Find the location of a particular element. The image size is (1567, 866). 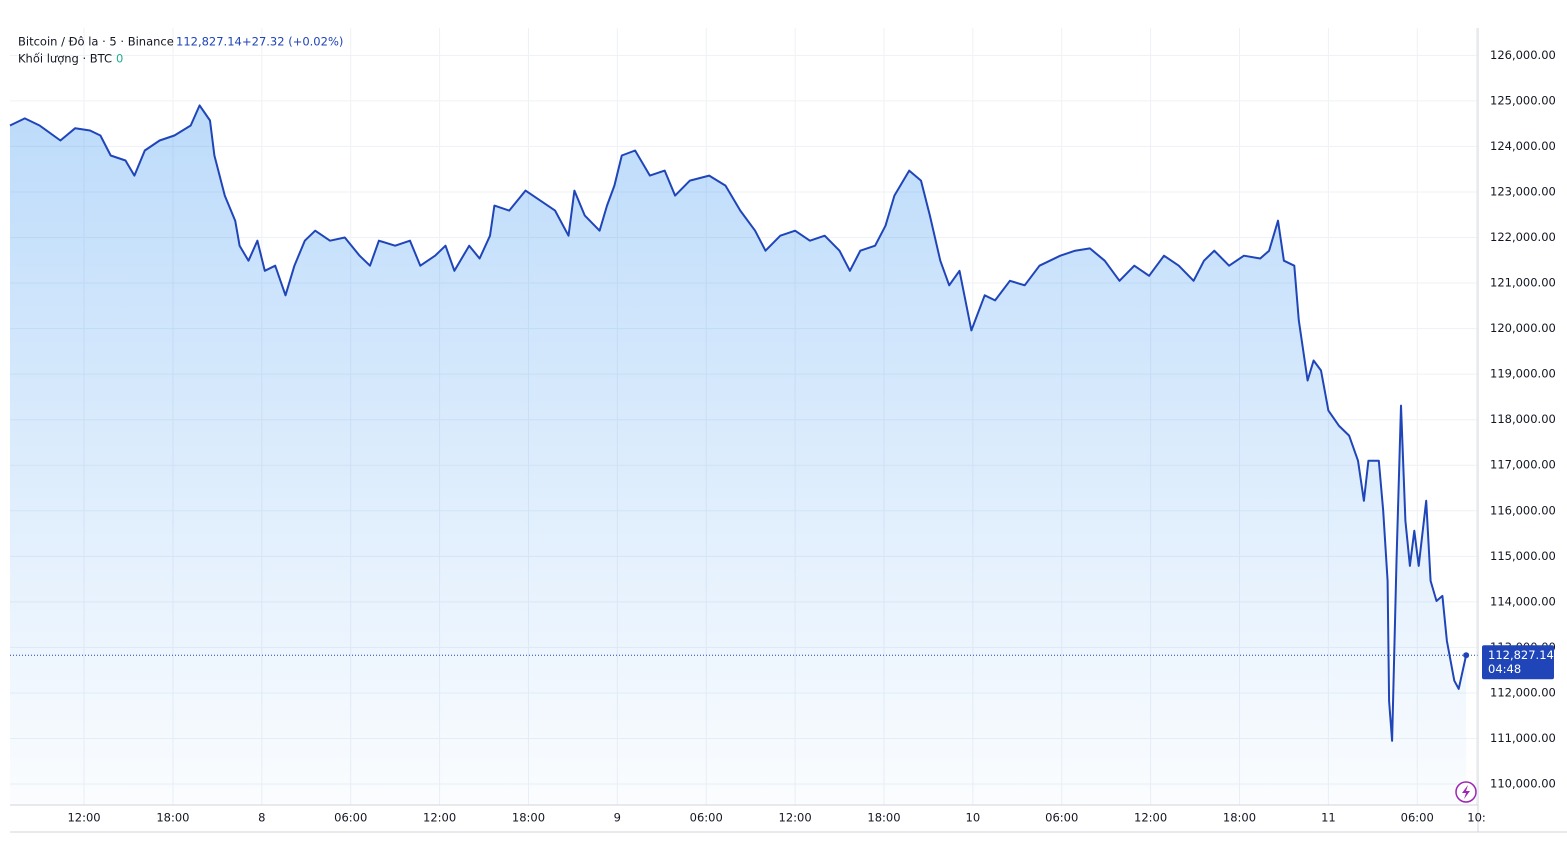

x-tick-label: 8 is located at coordinates (261, 818).